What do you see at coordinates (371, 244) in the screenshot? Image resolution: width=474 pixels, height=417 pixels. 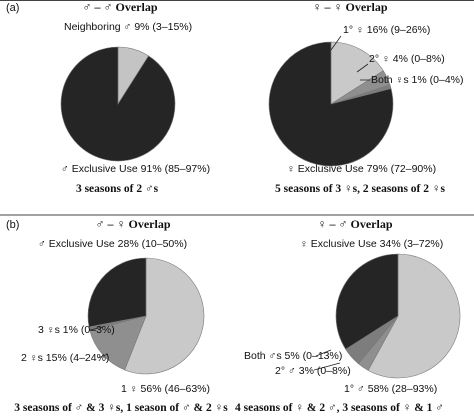 I see `slice-label-exclusive: ♀ Exclusive Use 34% (3–72%)` at bounding box center [371, 244].